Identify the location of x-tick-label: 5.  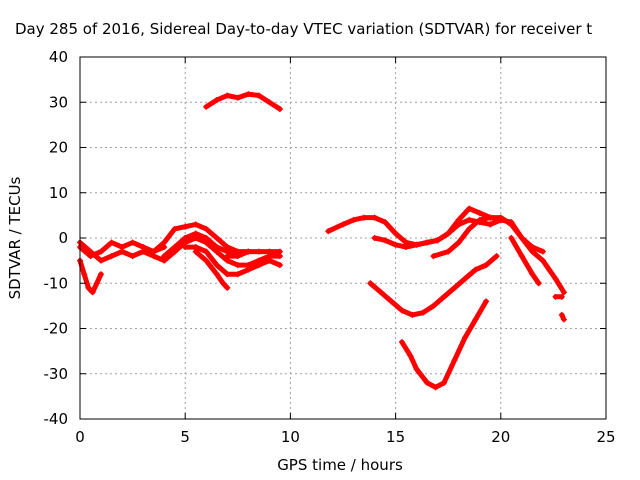
(185, 437).